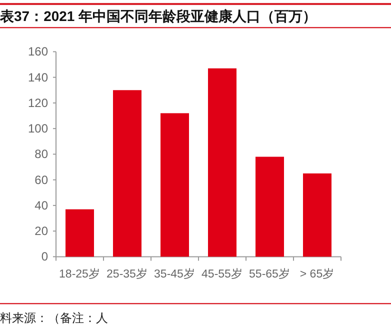 Image resolution: width=391 pixels, height=328 pixels. Describe the element at coordinates (41, 231) in the screenshot. I see `y-tick-label: 20` at that location.